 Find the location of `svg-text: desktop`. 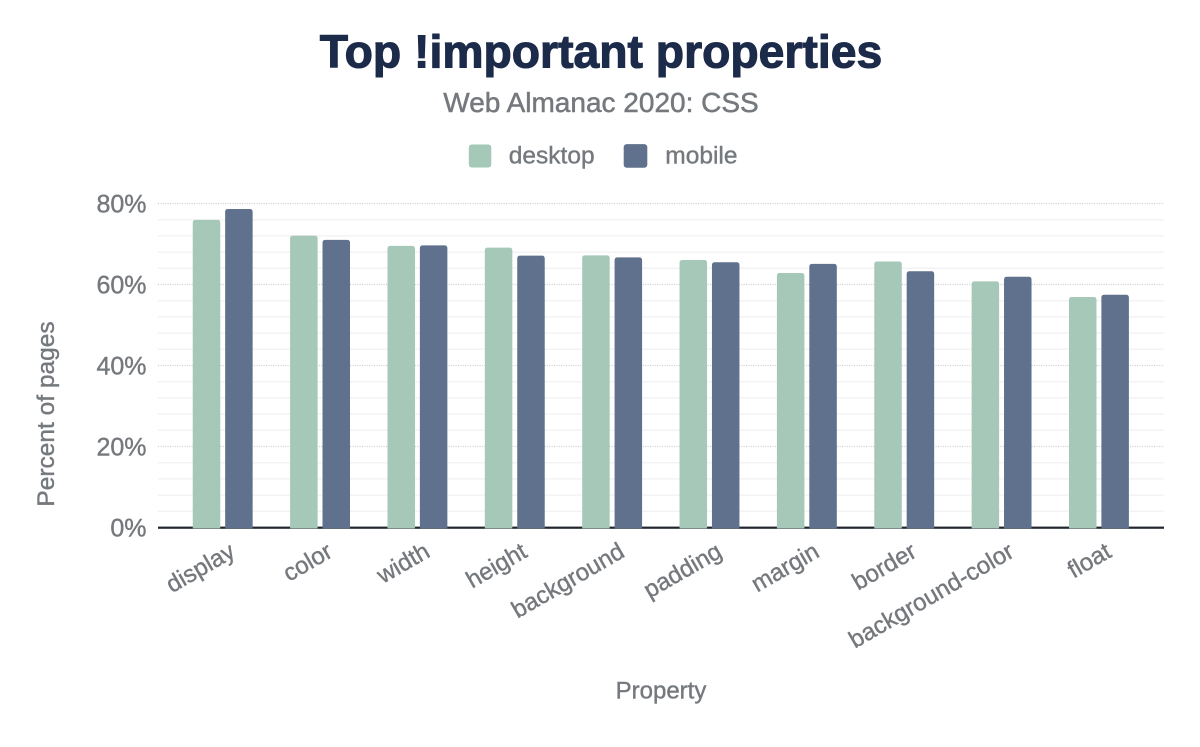

svg-text: desktop is located at coordinates (552, 156).